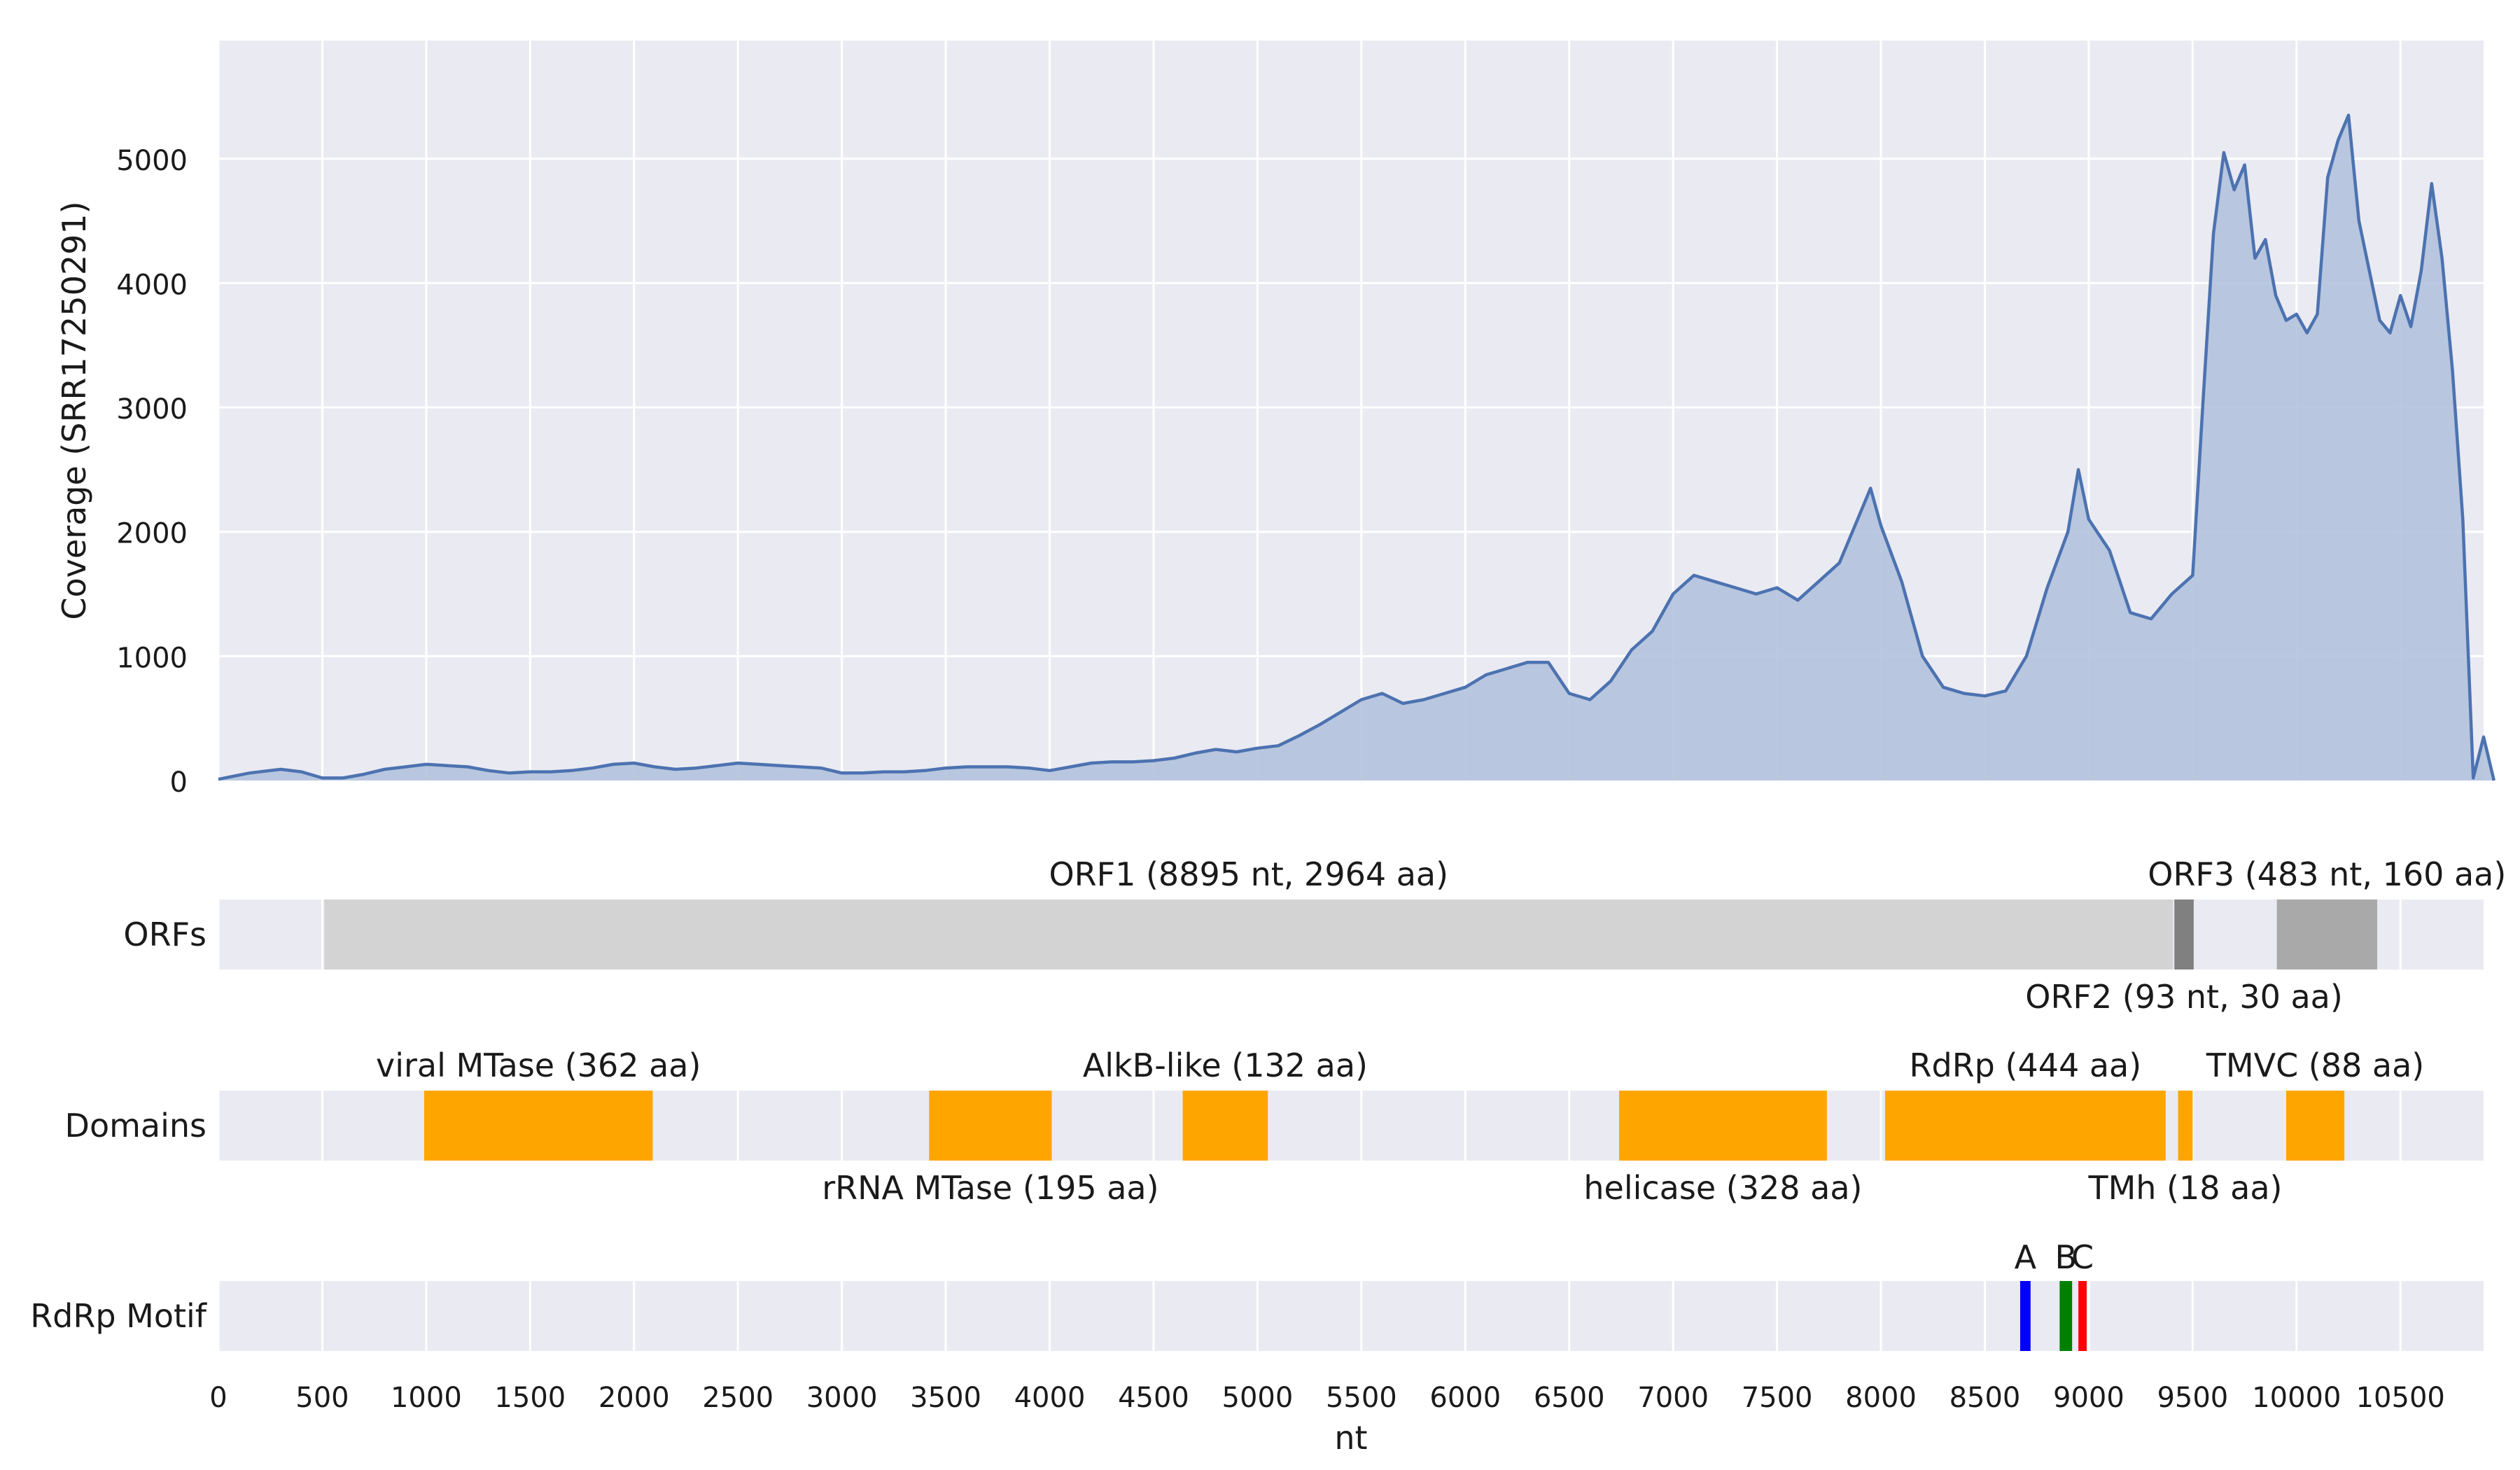 This screenshot has height=1470, width=2520. I want to click on feature-label: AlkB-like (132 aa), so click(1225, 1065).